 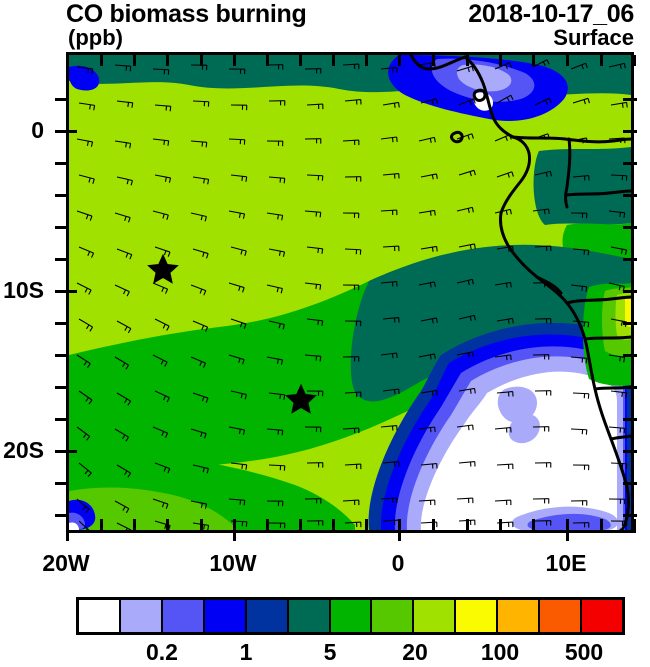 I want to click on level-label: Surface, so click(x=593, y=37).